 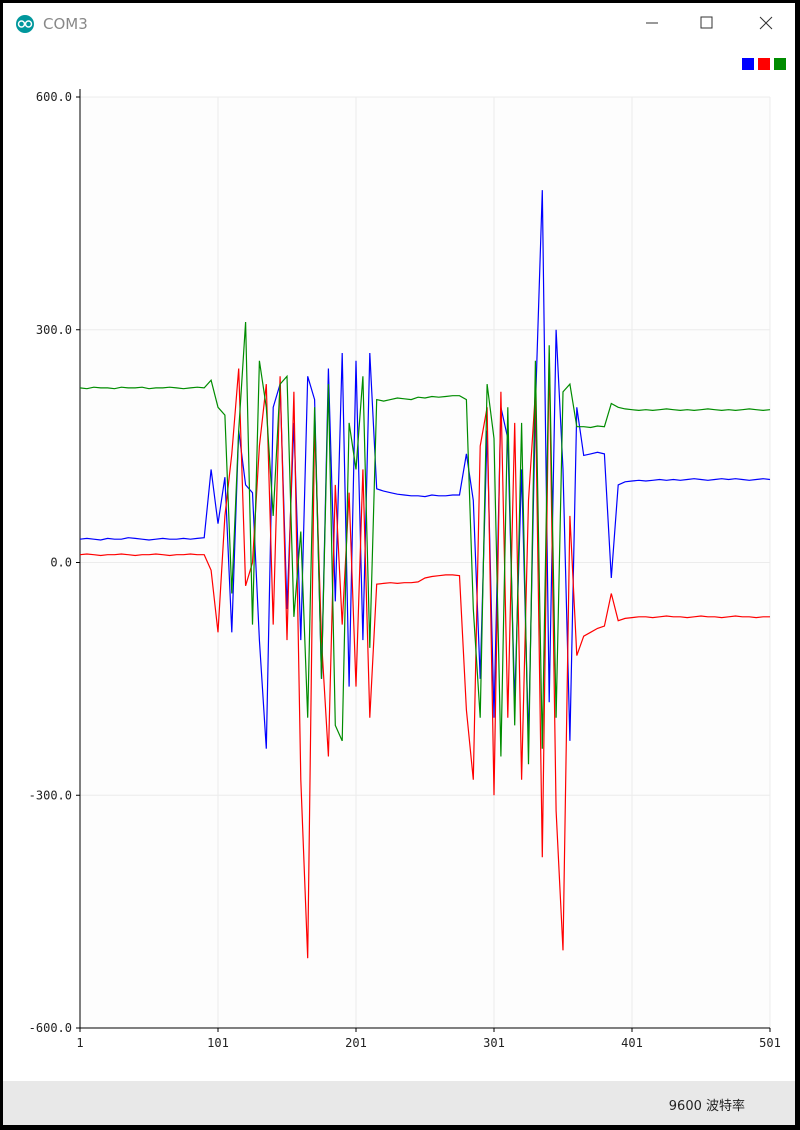 What do you see at coordinates (50, 795) in the screenshot?
I see `y-tick-label: -300.0` at bounding box center [50, 795].